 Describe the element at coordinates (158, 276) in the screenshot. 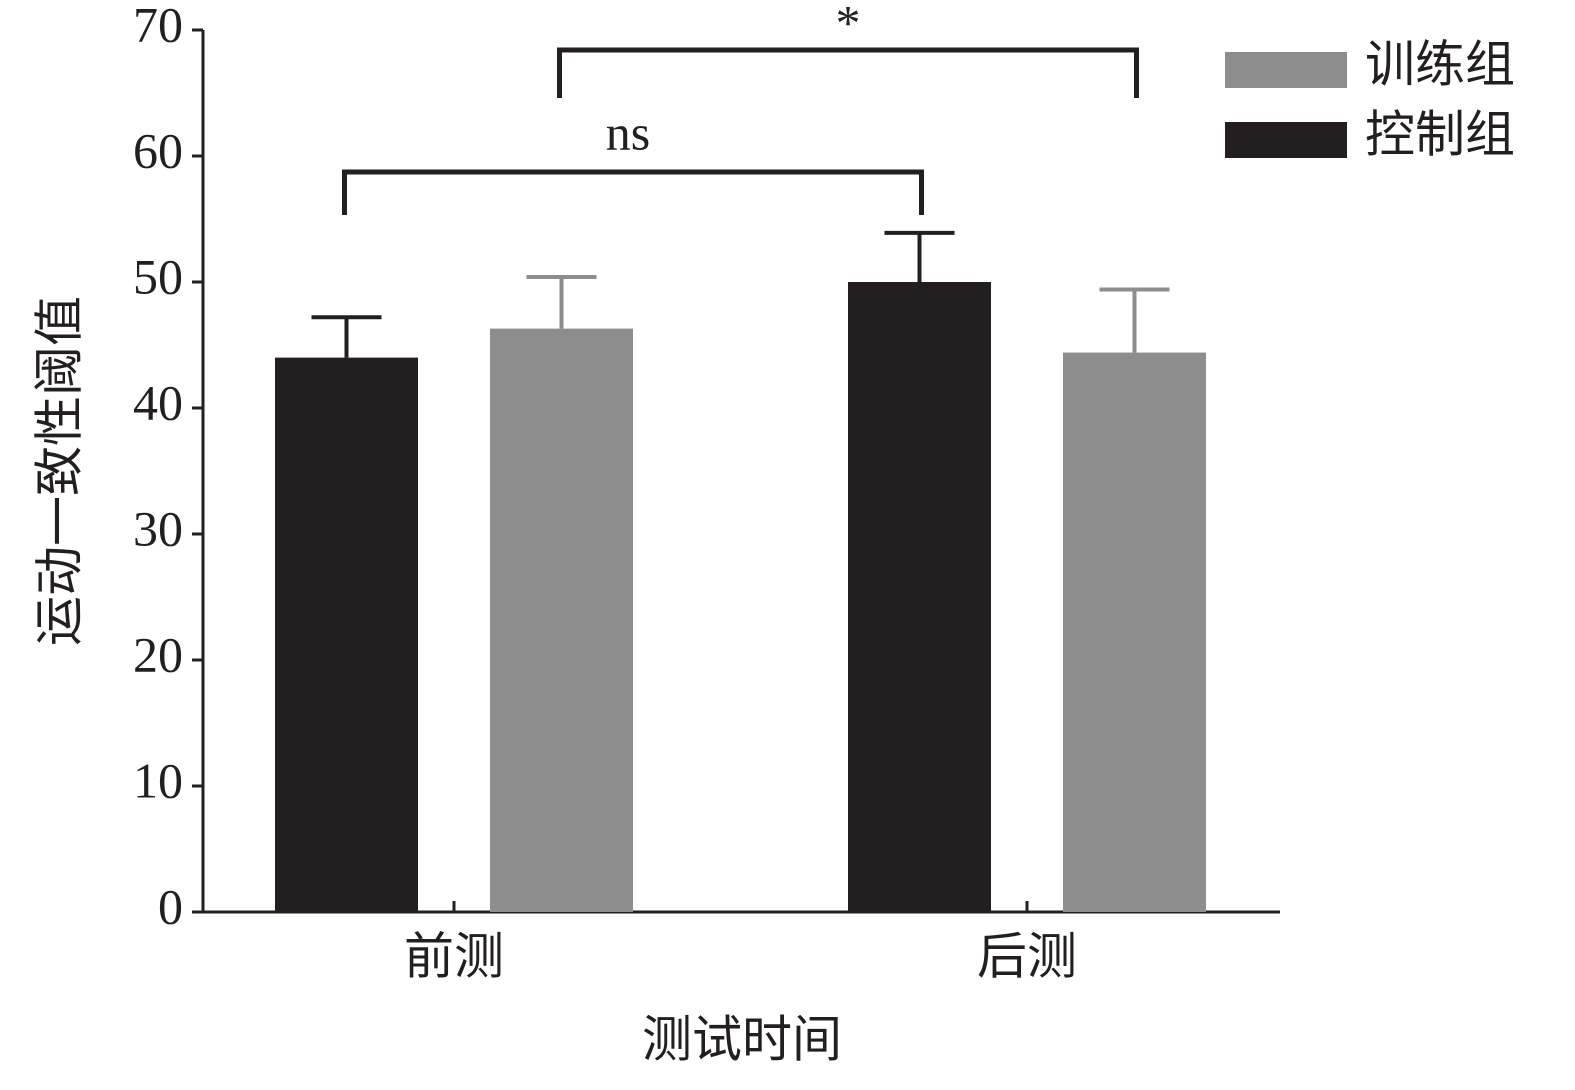

I see `y-tick-label: 50` at that location.